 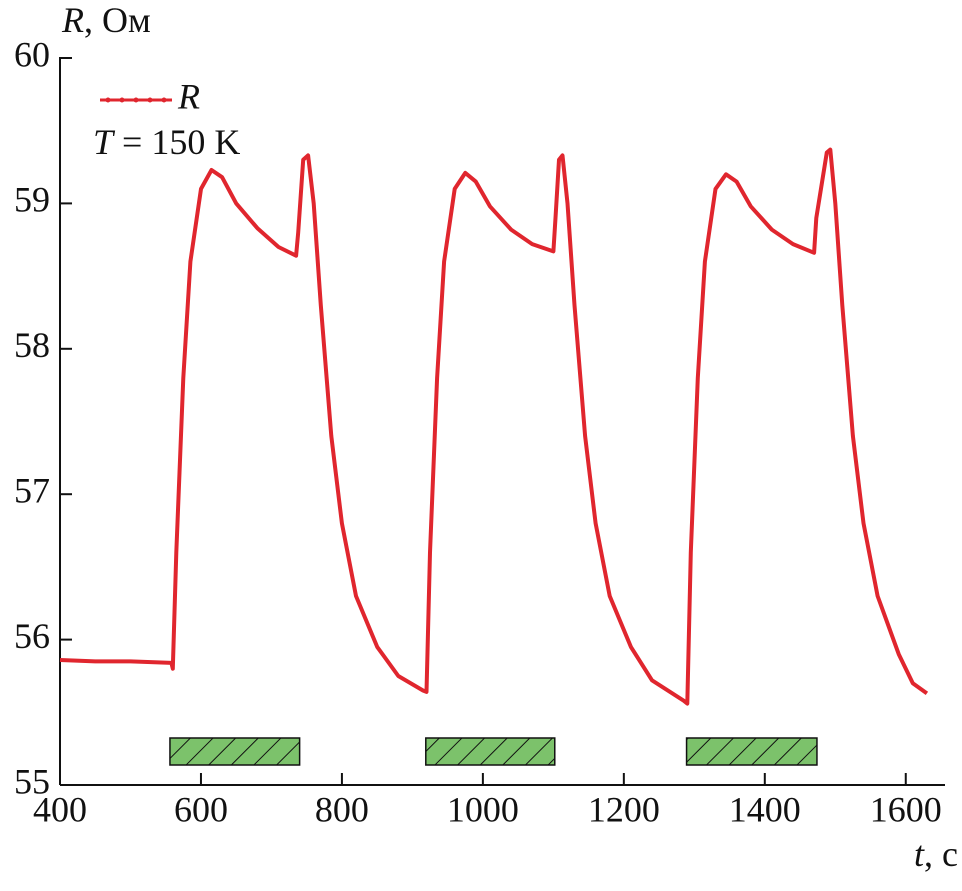 I want to click on x-tick-label: 1400, so click(x=765, y=809).